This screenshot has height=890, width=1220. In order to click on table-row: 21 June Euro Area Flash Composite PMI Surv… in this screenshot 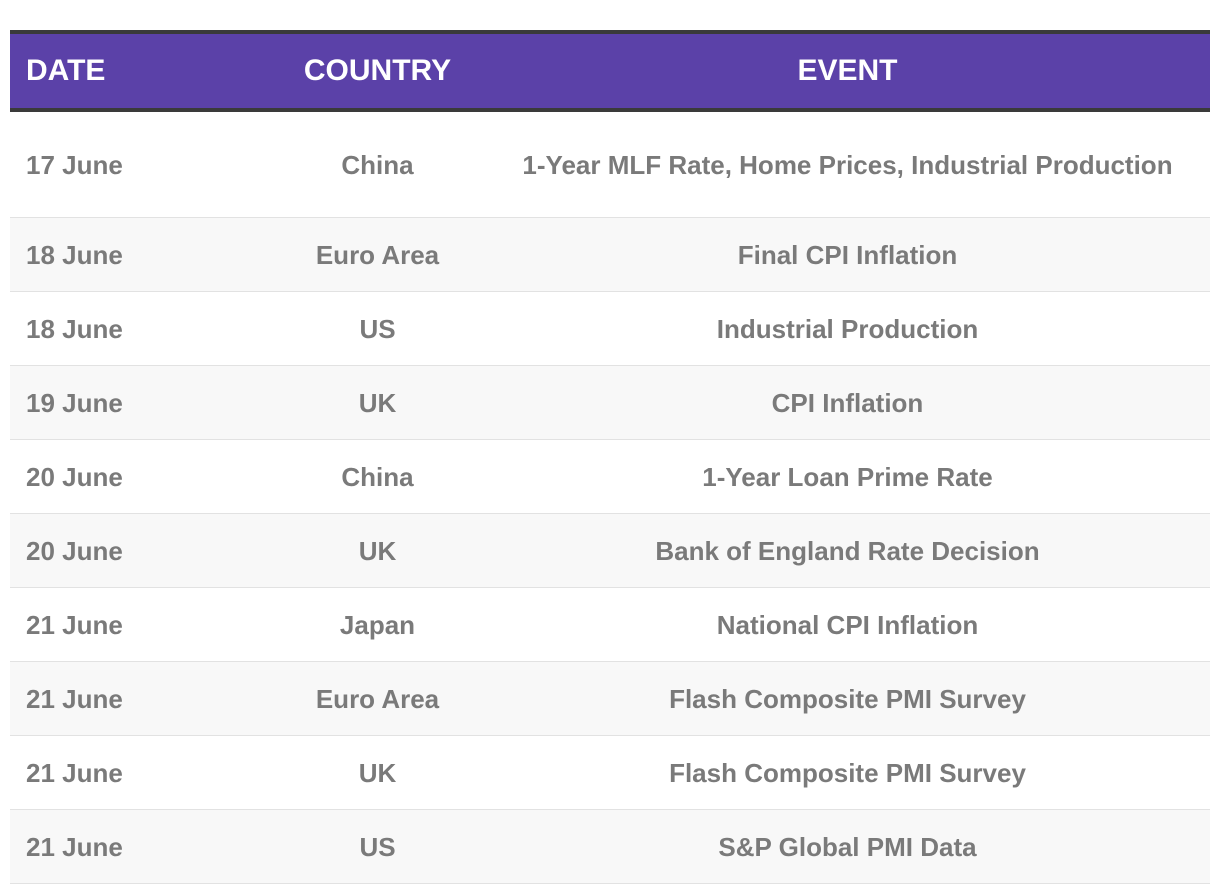, I will do `click(610, 698)`.